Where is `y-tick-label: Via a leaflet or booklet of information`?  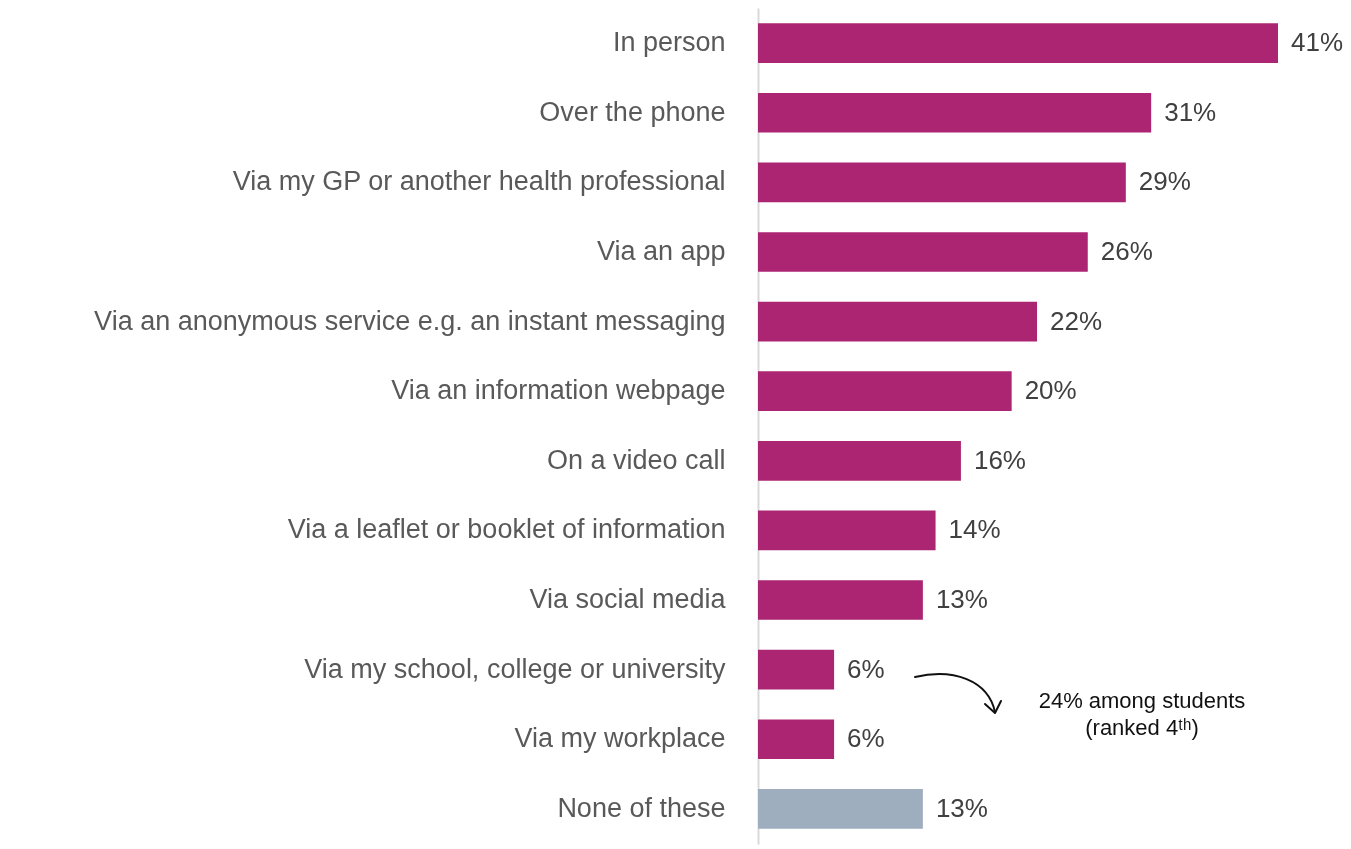 y-tick-label: Via a leaflet or booklet of information is located at coordinates (506, 529).